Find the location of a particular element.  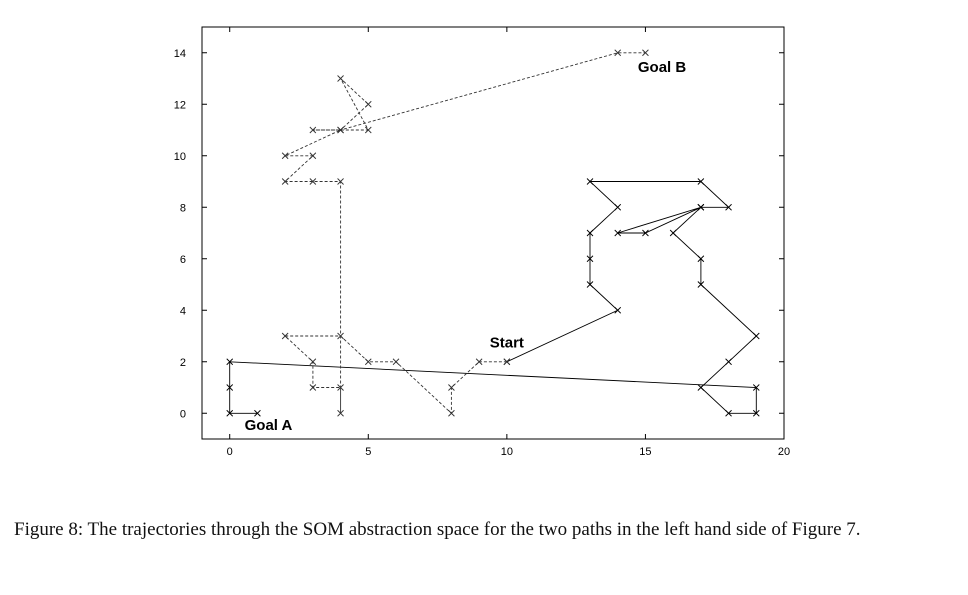

y-tick-label: 6 is located at coordinates (183, 260).